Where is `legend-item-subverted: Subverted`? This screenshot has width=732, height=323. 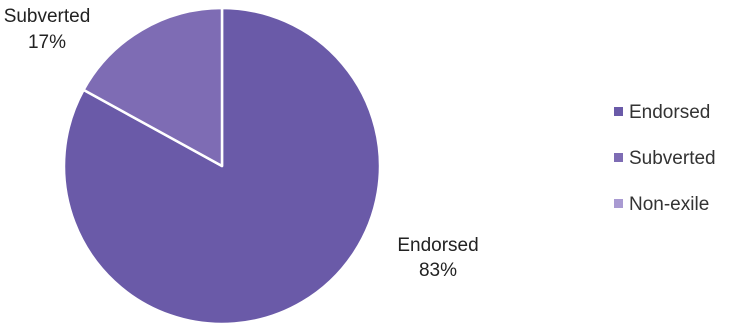 legend-item-subverted: Subverted is located at coordinates (665, 158).